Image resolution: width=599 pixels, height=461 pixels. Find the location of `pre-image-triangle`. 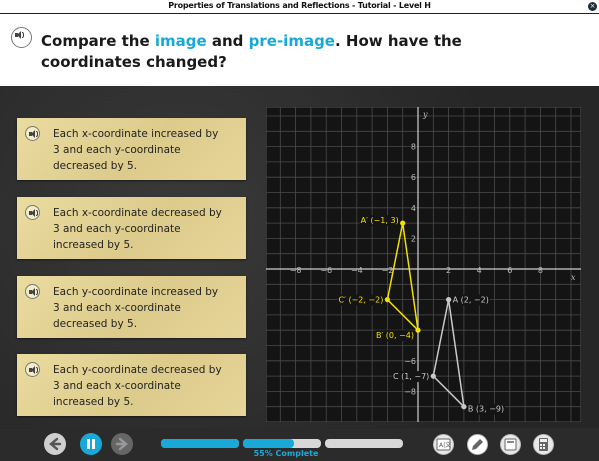

pre-image-triangle is located at coordinates (448, 354).